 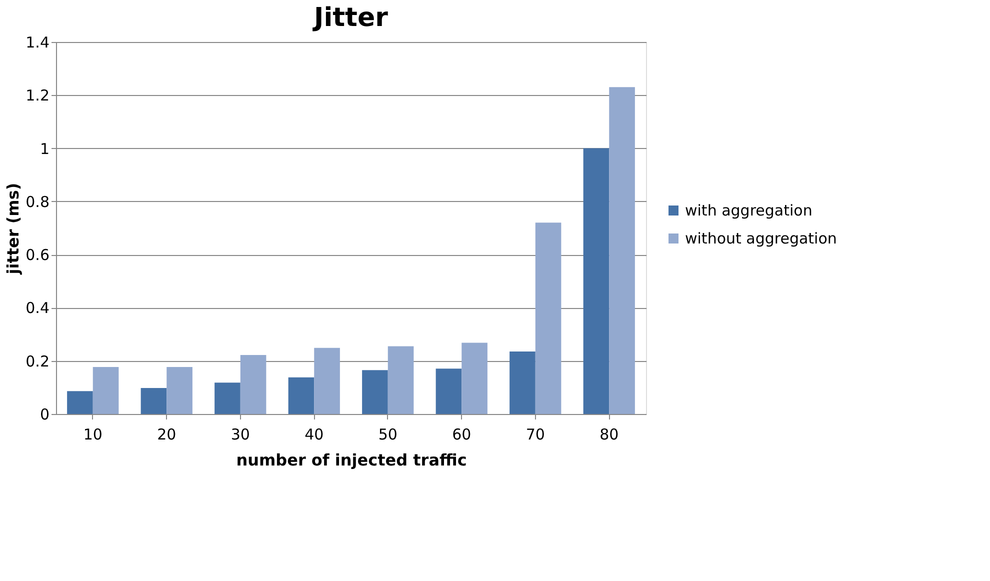 I want to click on x-tick-label: 20, so click(x=166, y=435).